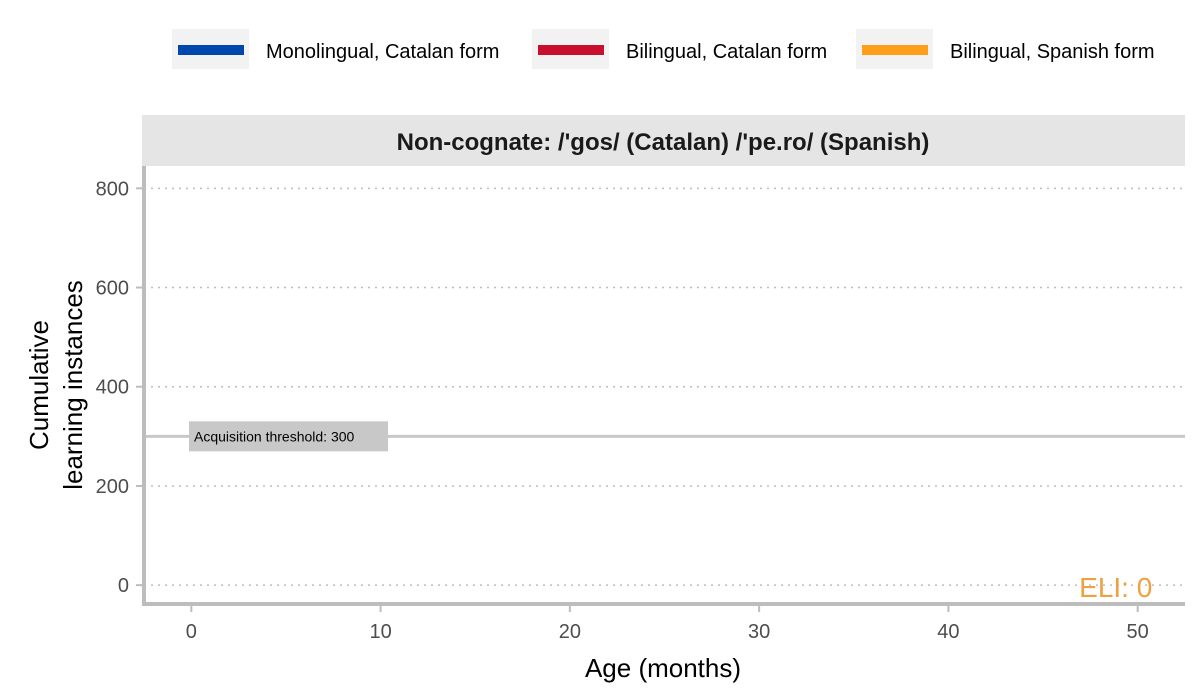  What do you see at coordinates (112, 388) in the screenshot?
I see `y-tick-label: 400` at bounding box center [112, 388].